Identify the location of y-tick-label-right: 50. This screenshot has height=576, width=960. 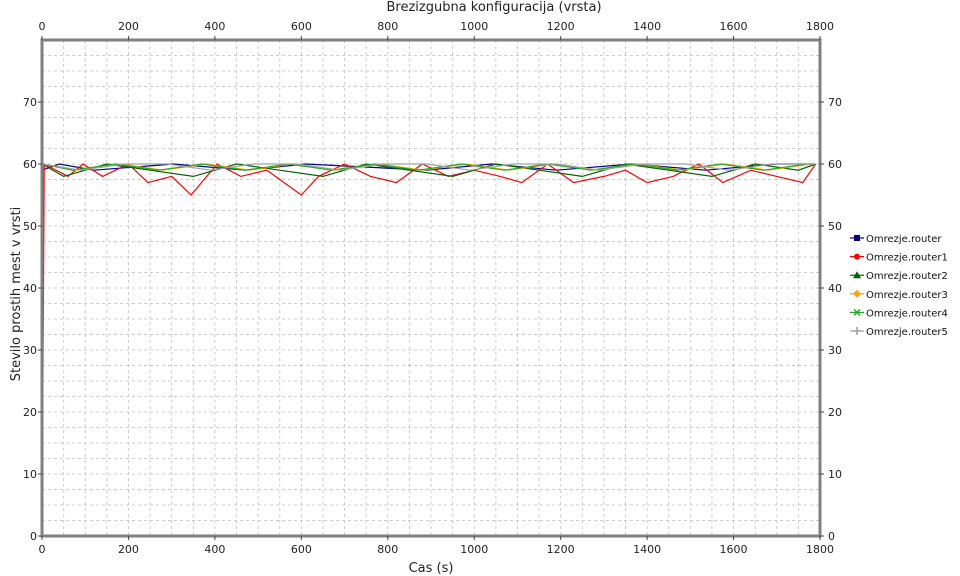
(835, 226).